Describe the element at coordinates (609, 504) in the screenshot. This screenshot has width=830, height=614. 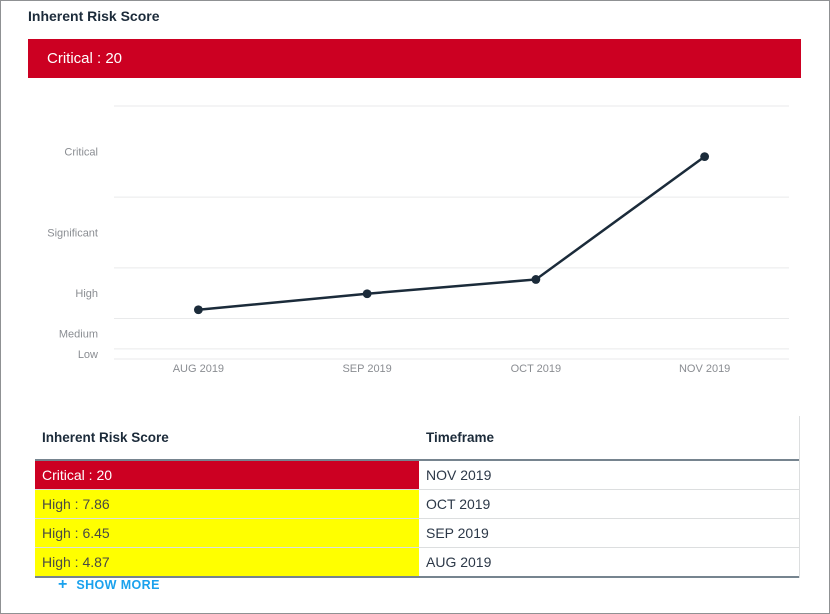
I see `timeframe-cell: OCT 2019` at that location.